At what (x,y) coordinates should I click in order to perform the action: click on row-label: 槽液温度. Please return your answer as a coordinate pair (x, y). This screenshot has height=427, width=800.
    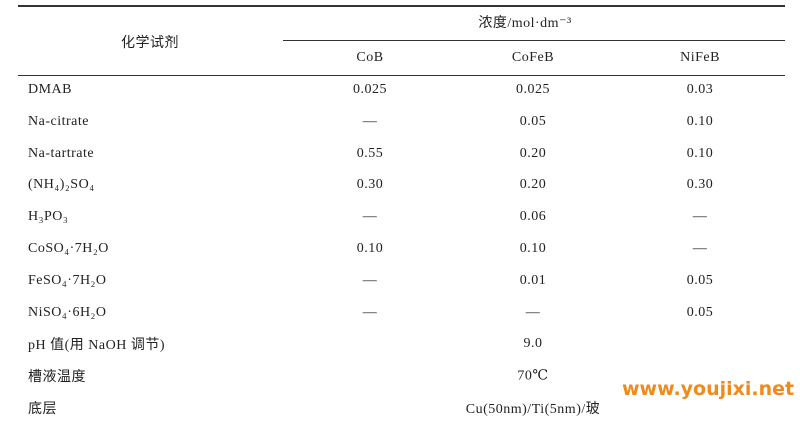
    Looking at the image, I should click on (57, 378).